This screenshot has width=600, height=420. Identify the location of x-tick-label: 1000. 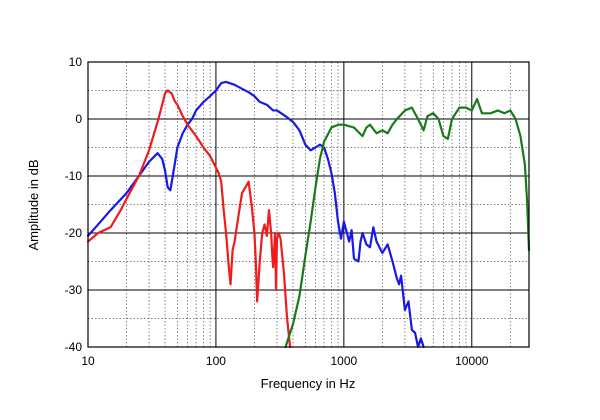
(344, 361).